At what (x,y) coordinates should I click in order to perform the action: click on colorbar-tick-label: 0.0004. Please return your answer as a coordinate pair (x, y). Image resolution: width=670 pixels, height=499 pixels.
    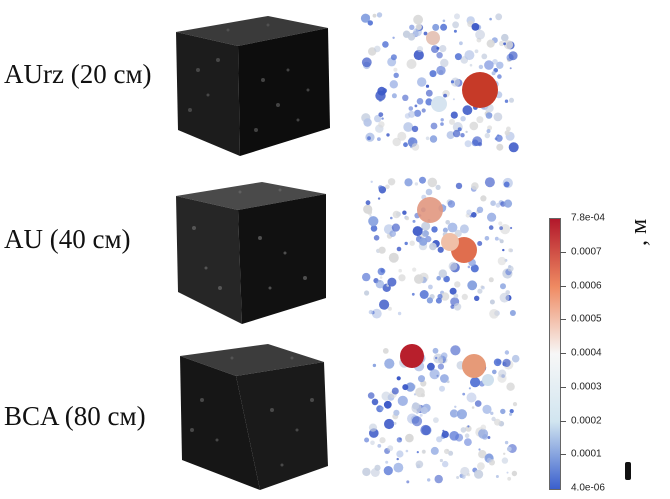
    Looking at the image, I should click on (586, 353).